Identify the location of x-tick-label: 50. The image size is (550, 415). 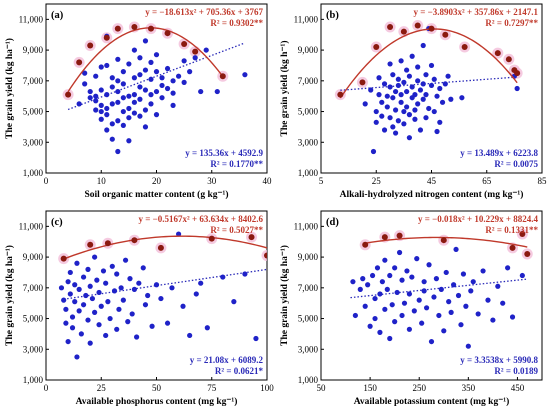
(322, 388).